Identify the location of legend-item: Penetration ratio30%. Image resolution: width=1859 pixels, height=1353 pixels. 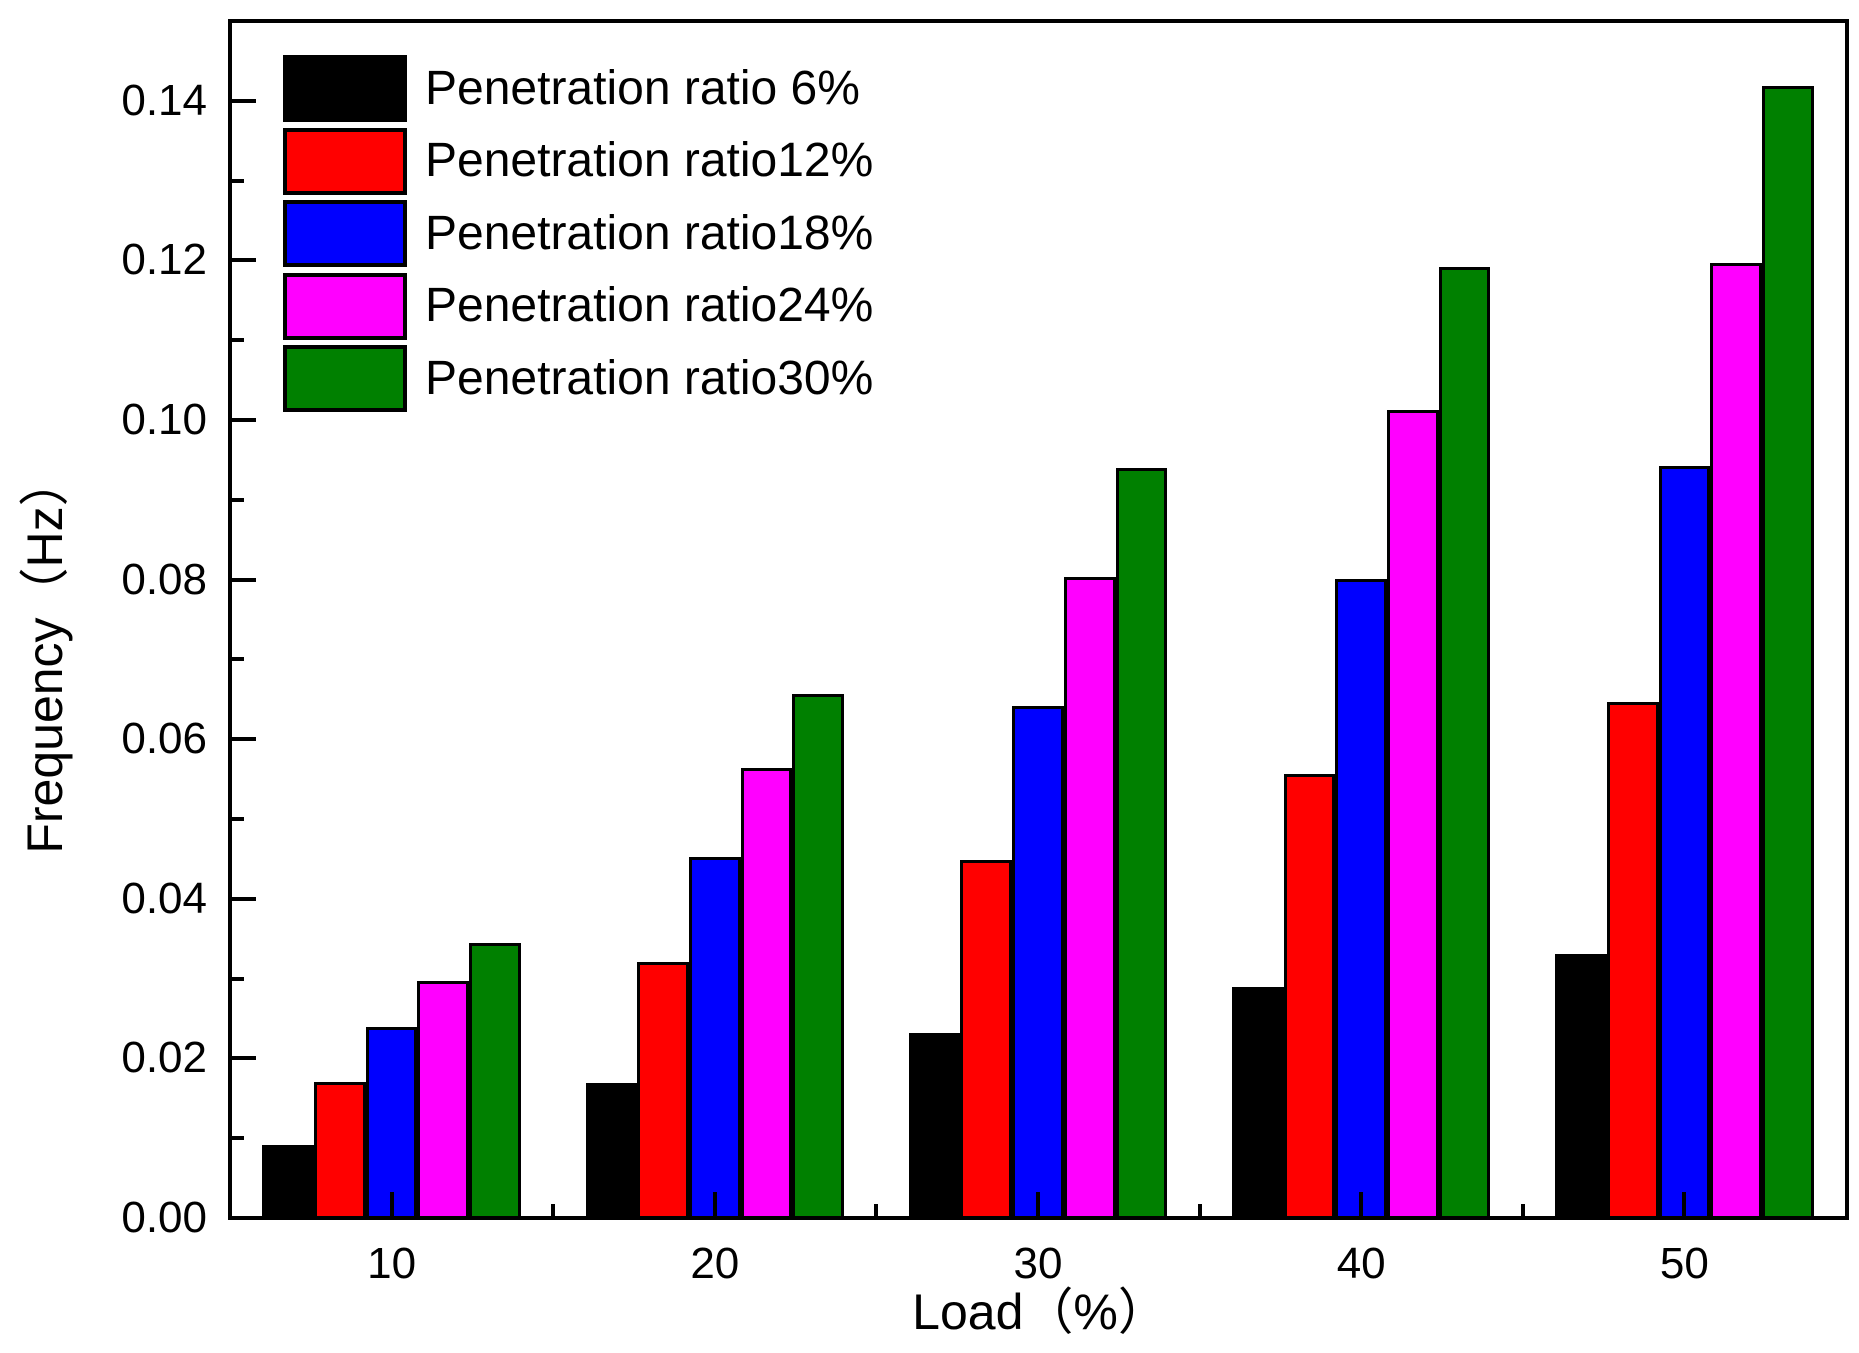
(578, 378).